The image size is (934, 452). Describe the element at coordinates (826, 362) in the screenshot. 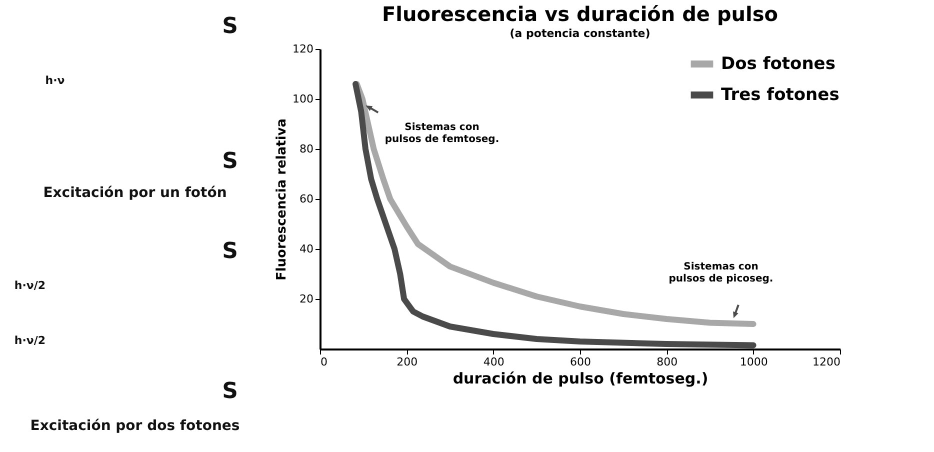

I see `x-tick-label: 1200` at that location.